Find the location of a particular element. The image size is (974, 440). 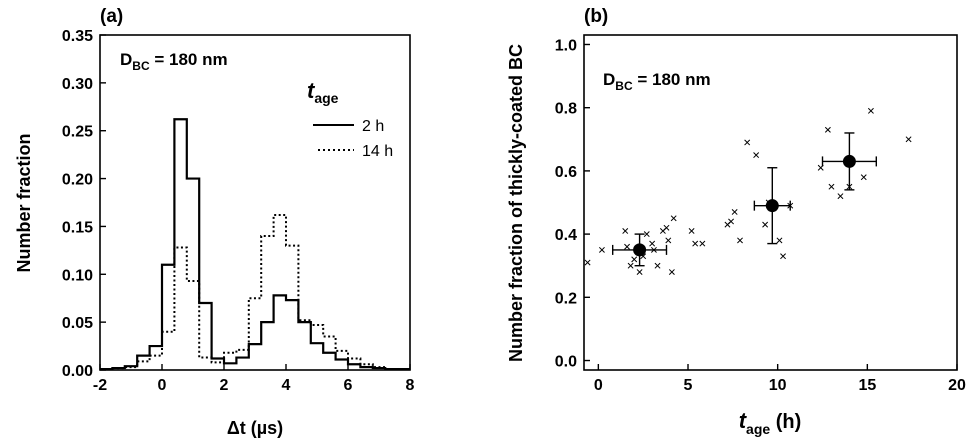

panel-b-x-tick-label: 0 is located at coordinates (598, 385).